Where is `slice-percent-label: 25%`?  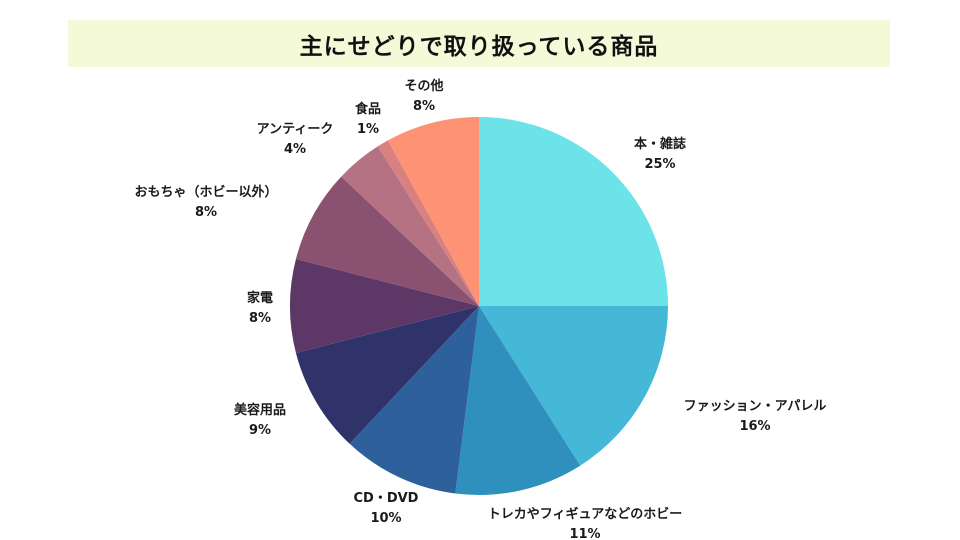 slice-percent-label: 25% is located at coordinates (659, 164).